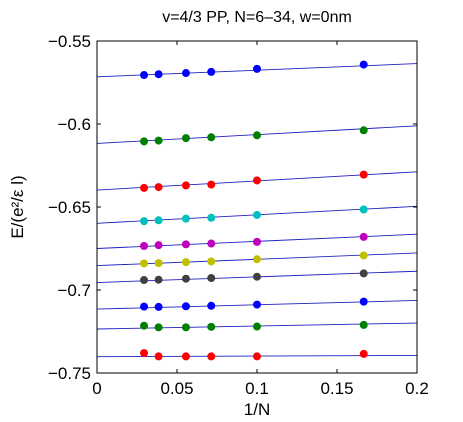  What do you see at coordinates (336, 388) in the screenshot?
I see `x-tick-label: 0.15` at bounding box center [336, 388].